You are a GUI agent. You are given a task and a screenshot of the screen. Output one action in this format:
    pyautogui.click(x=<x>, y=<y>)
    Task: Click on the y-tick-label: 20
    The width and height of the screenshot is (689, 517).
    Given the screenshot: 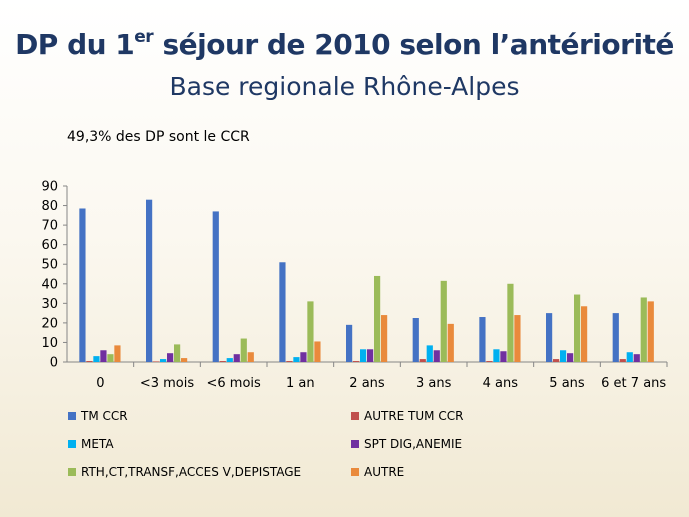 What is the action you would take?
    pyautogui.click(x=49, y=323)
    